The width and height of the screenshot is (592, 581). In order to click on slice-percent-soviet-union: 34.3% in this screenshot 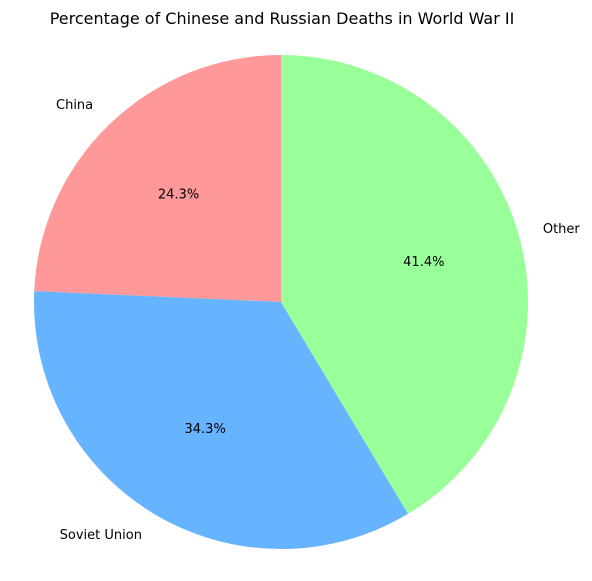, I will do `click(205, 429)`.